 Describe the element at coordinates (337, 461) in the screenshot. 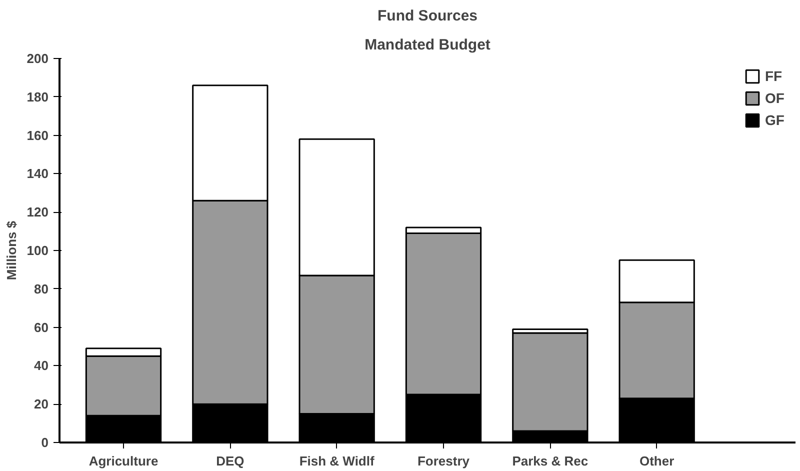

I see `x-tick-label: Fish & Widlf` at that location.